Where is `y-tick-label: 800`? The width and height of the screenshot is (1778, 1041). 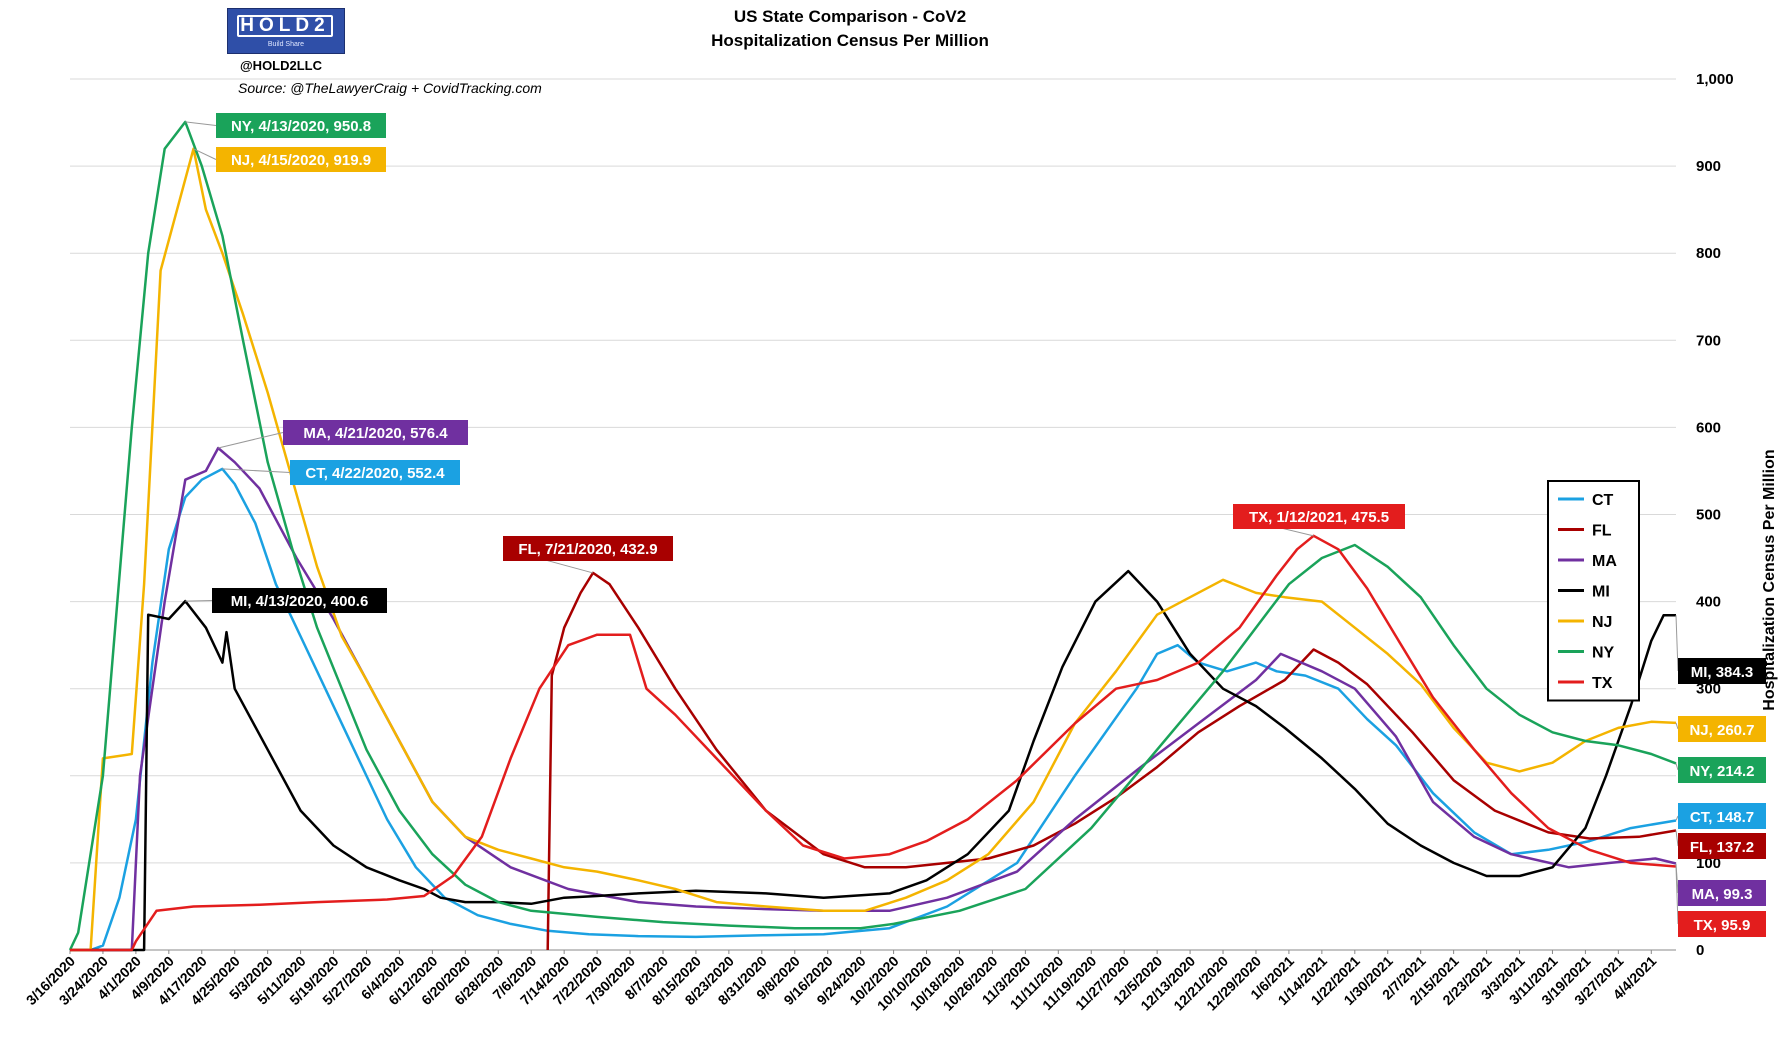
y-tick-label: 800 is located at coordinates (1708, 253).